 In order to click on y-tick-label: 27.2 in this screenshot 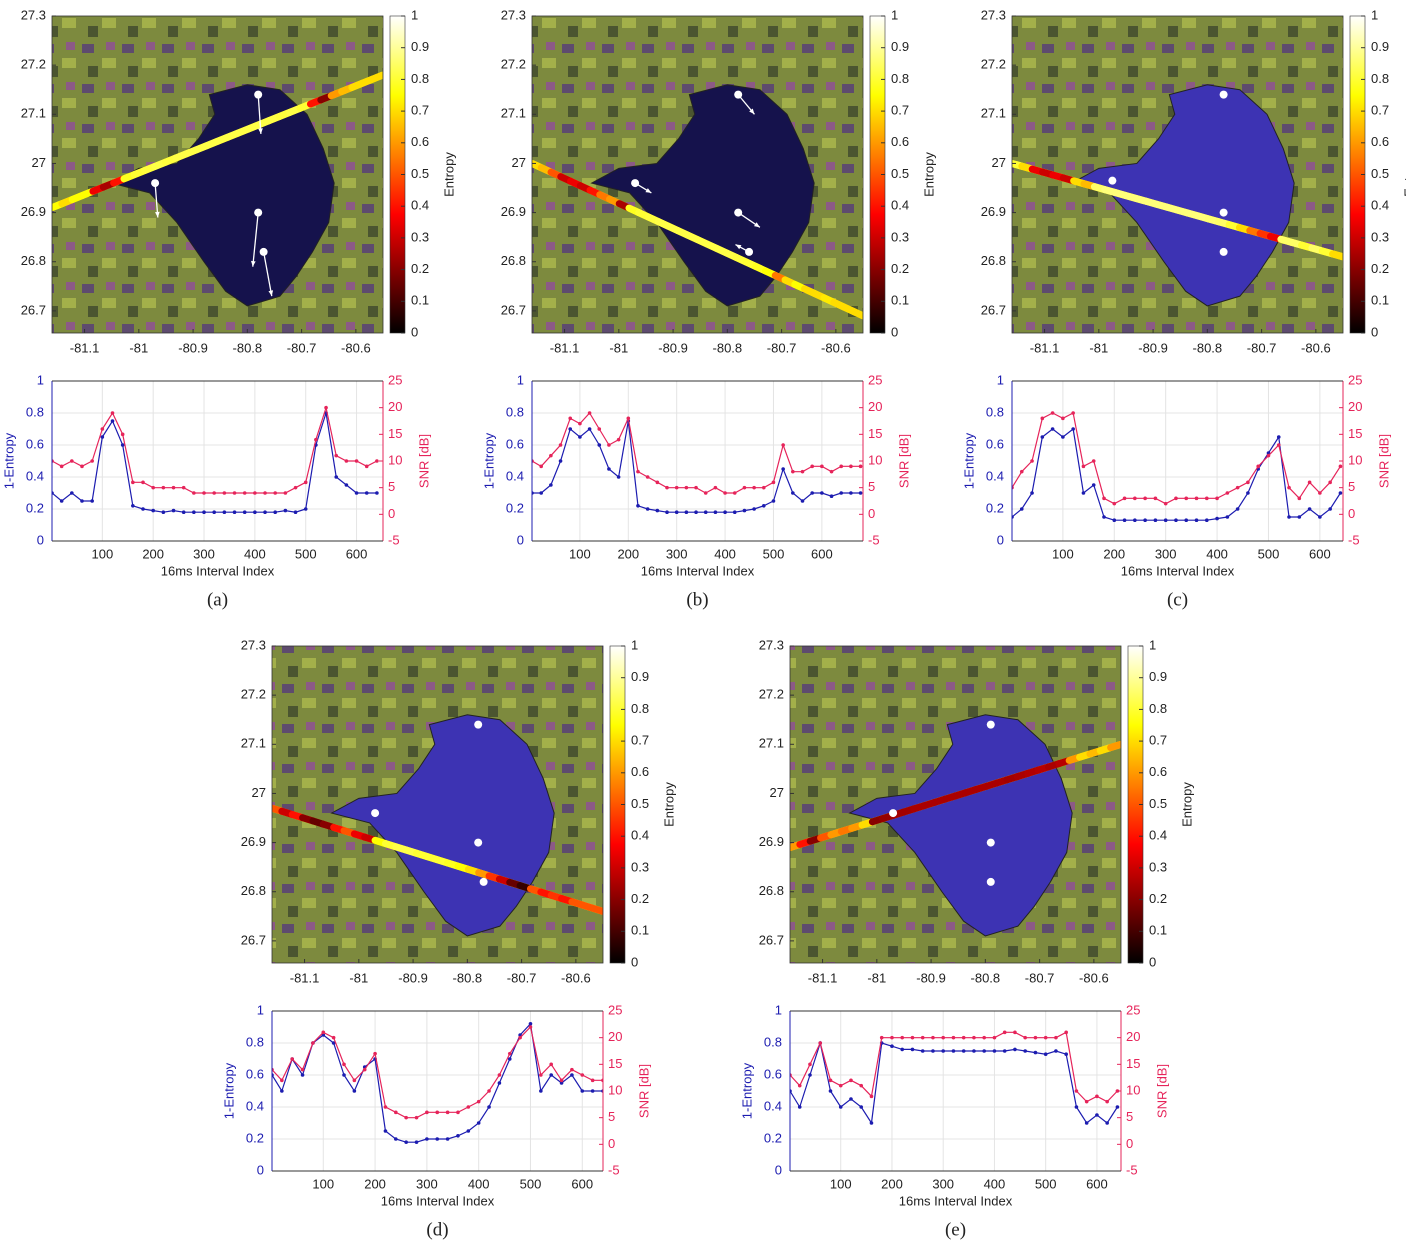, I will do `click(771, 694)`.